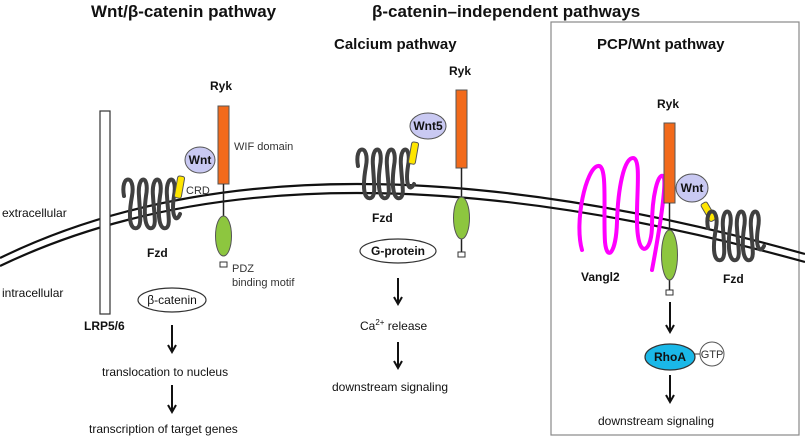  What do you see at coordinates (656, 421) in the screenshot?
I see `downstream-signaling-label-3: downstream signaling` at bounding box center [656, 421].